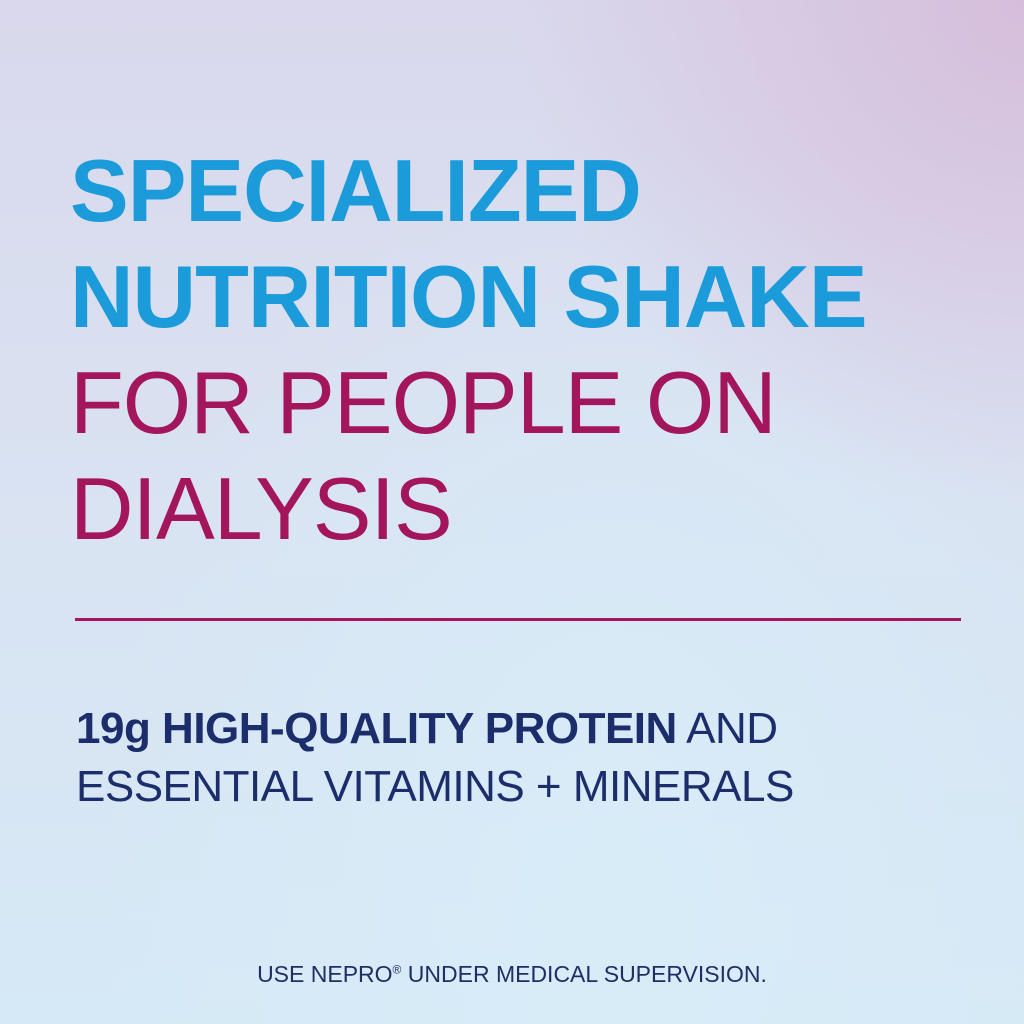 This screenshot has width=1024, height=1024. What do you see at coordinates (356, 190) in the screenshot?
I see `headline-line-1: SPECIALIZED` at bounding box center [356, 190].